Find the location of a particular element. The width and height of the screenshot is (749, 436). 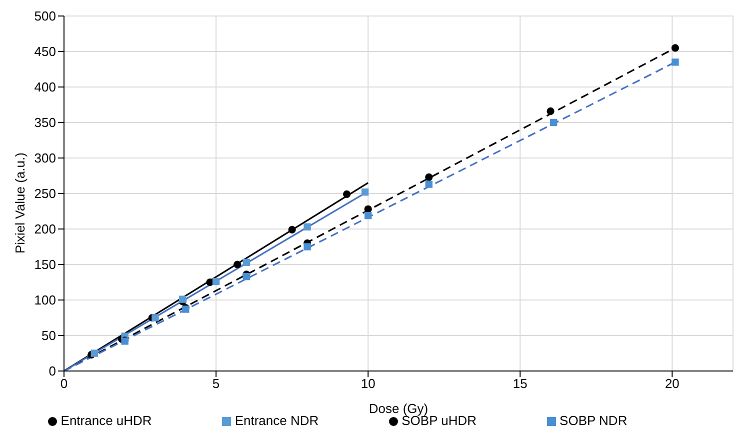

y-tick-label: 400 is located at coordinates (45, 87).